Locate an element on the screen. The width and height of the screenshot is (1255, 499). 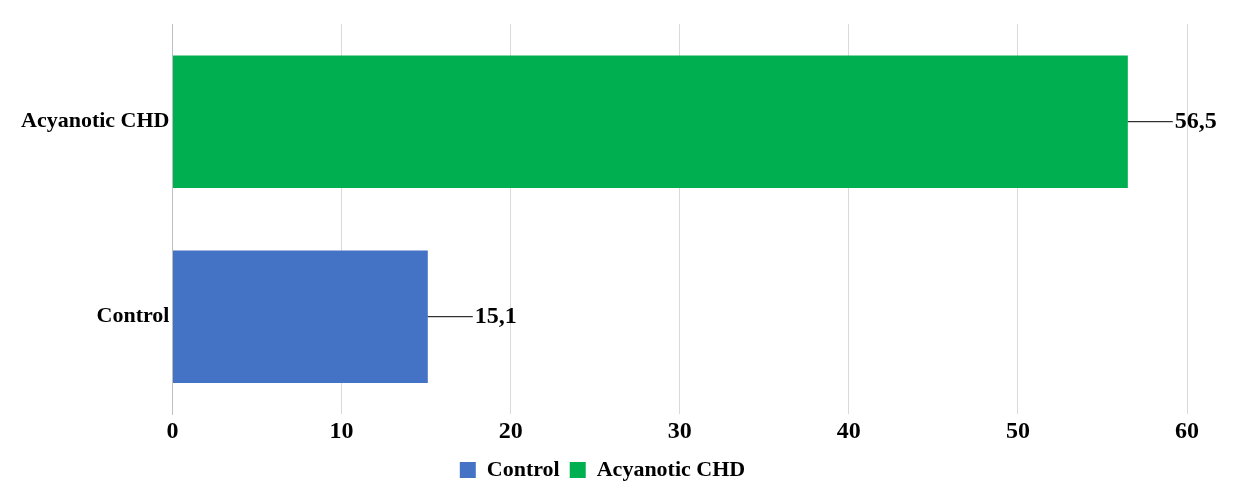
x-tick-label: 50 is located at coordinates (1017, 429).